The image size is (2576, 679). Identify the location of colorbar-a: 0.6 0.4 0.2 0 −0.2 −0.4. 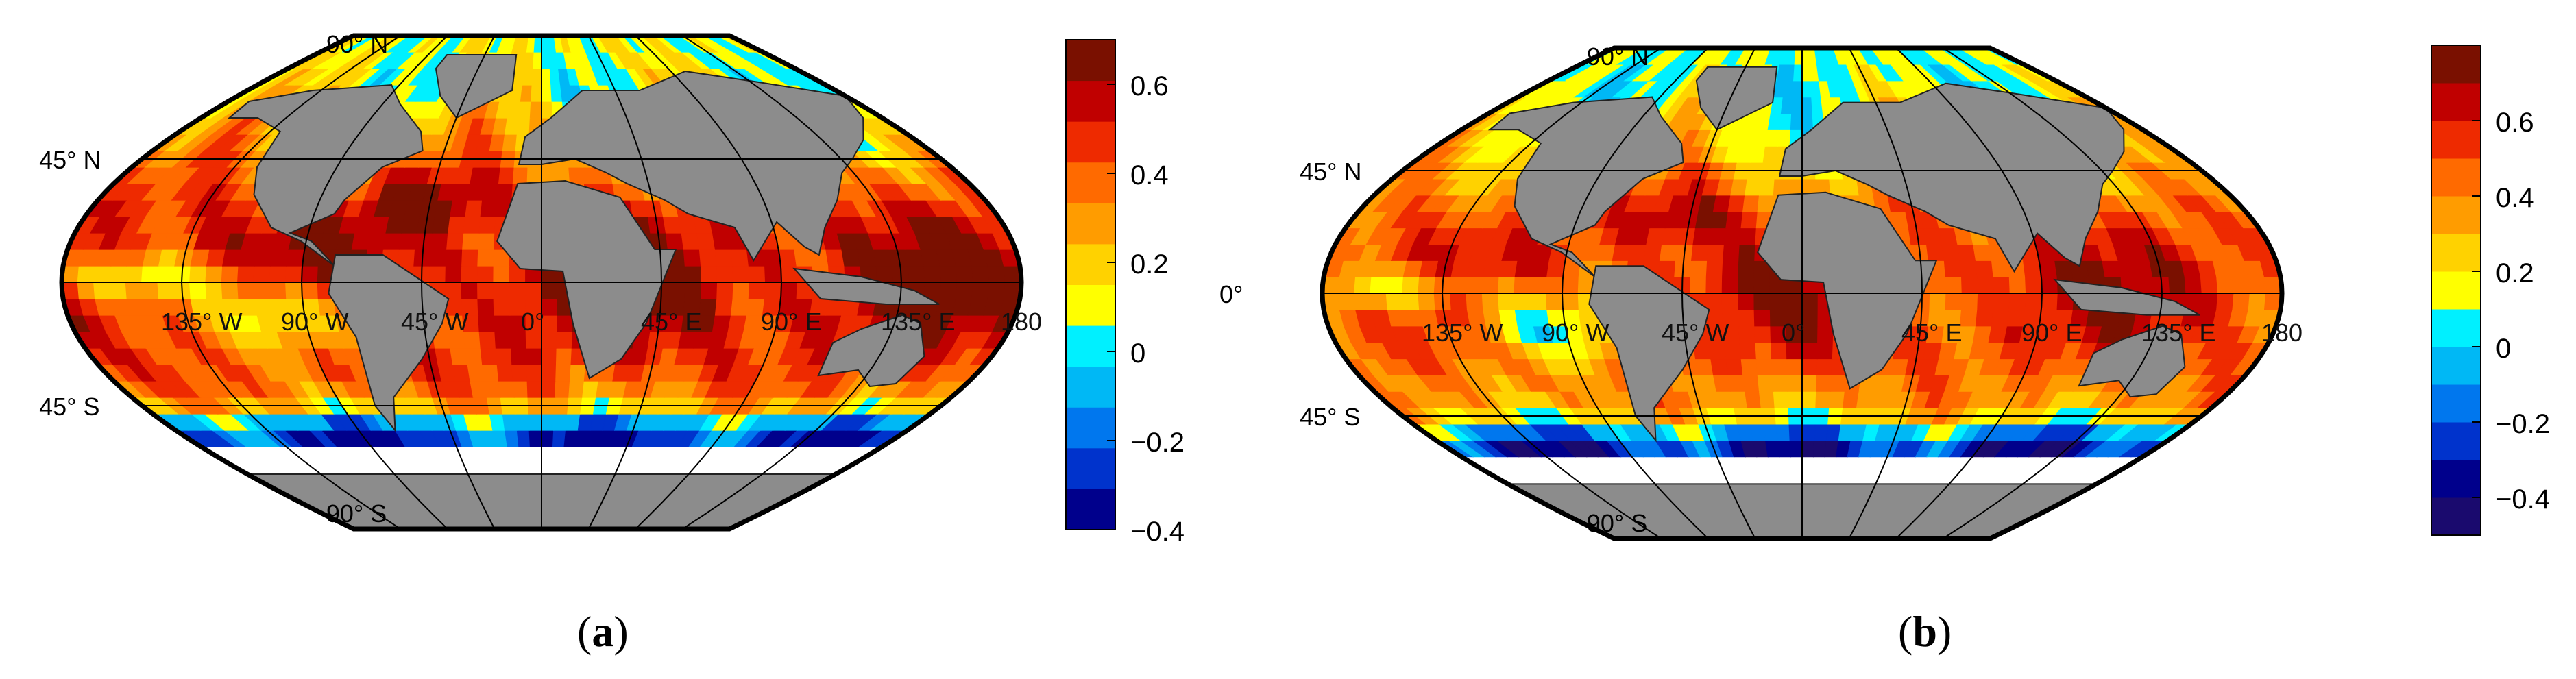
(1124, 293).